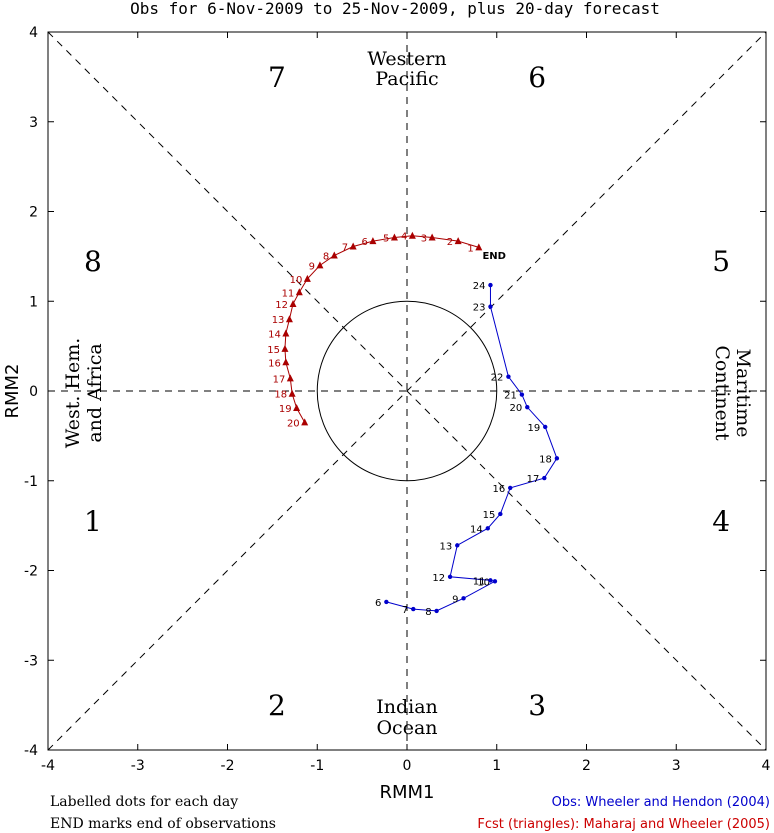 The height and width of the screenshot is (833, 774). I want to click on forecast-day-label: 3, so click(424, 239).